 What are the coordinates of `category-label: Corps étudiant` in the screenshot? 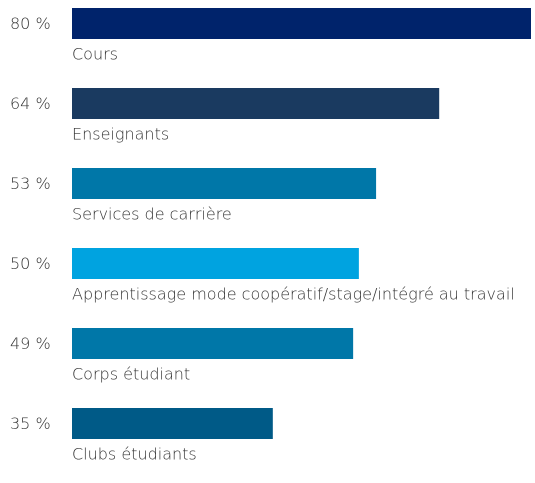 It's located at (131, 374).